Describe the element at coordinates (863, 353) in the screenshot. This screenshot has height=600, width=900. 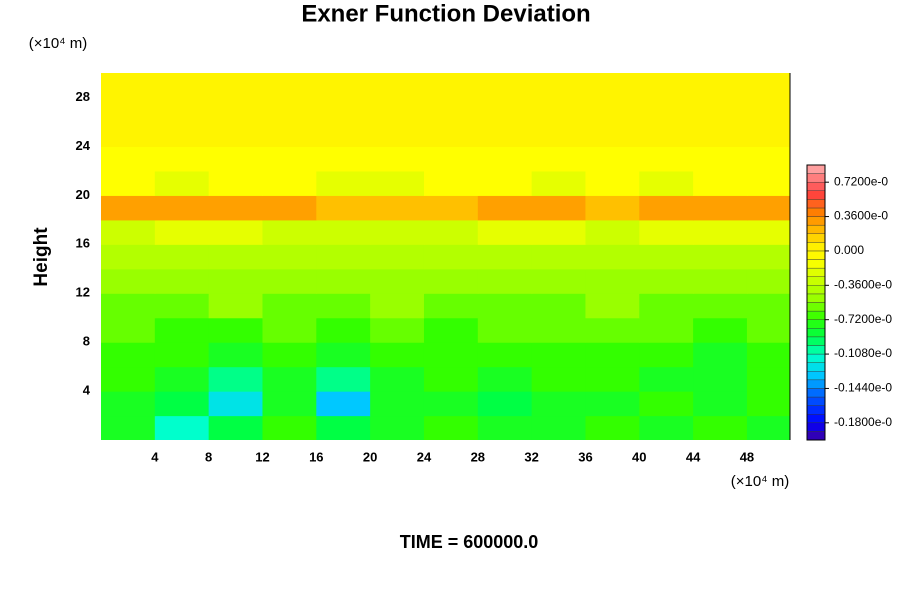
I see `colorbar-label: -0.1080e-0` at that location.